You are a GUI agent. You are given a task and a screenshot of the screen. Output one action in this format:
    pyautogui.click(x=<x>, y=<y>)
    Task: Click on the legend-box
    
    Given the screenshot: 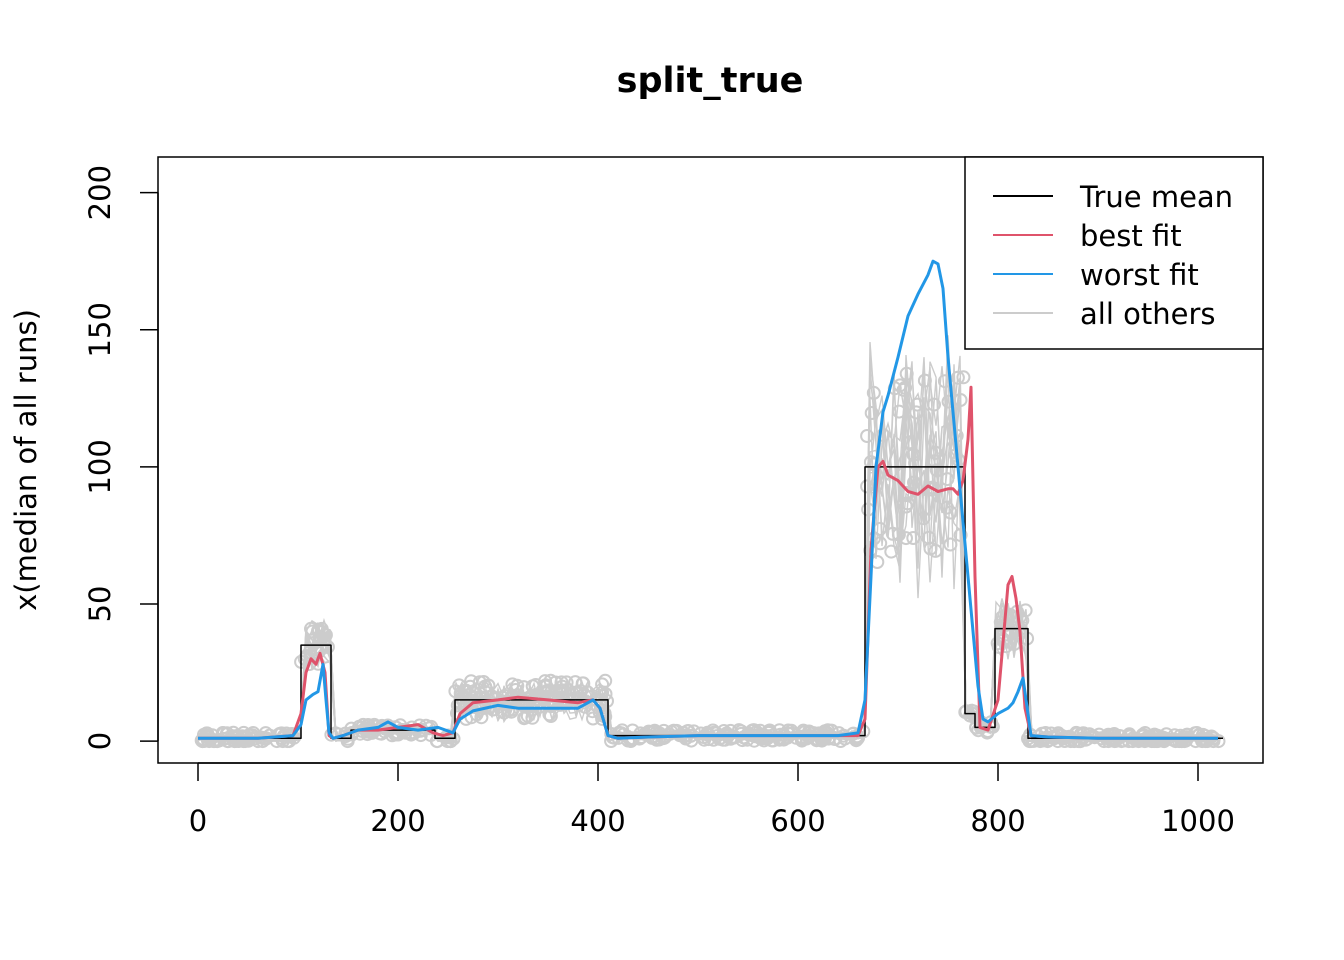 What is the action you would take?
    pyautogui.click(x=1114, y=253)
    